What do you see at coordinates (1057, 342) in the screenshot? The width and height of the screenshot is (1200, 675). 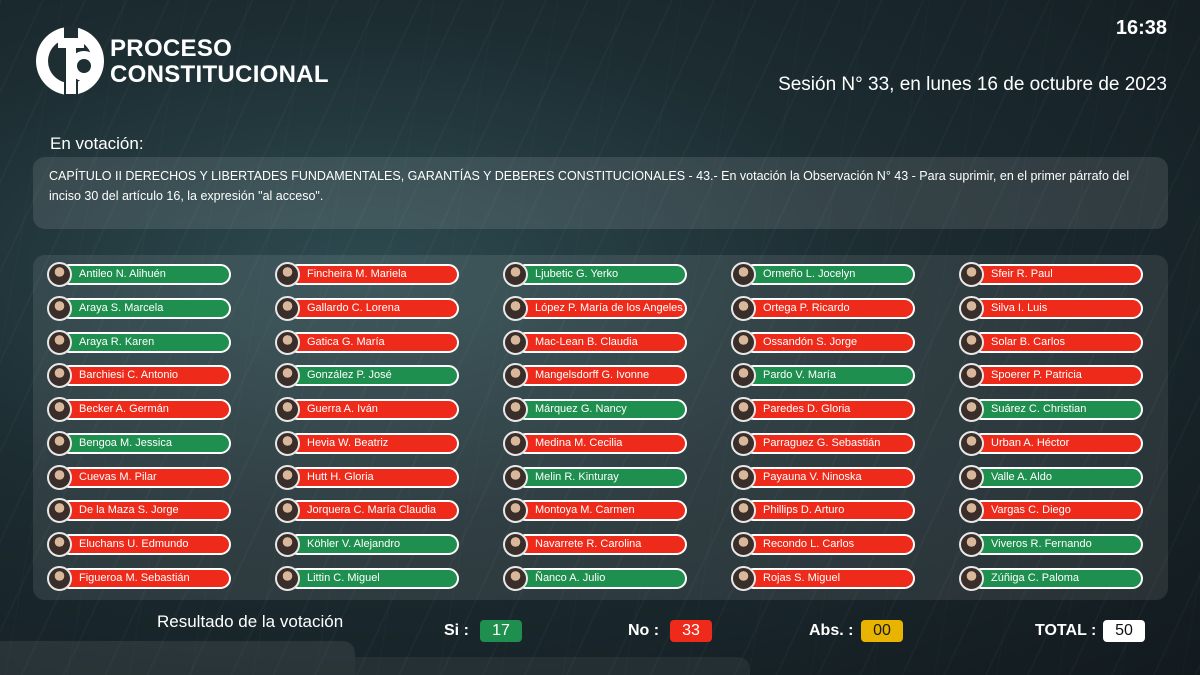 I see `member-name-pill: Solar B. Carlos` at bounding box center [1057, 342].